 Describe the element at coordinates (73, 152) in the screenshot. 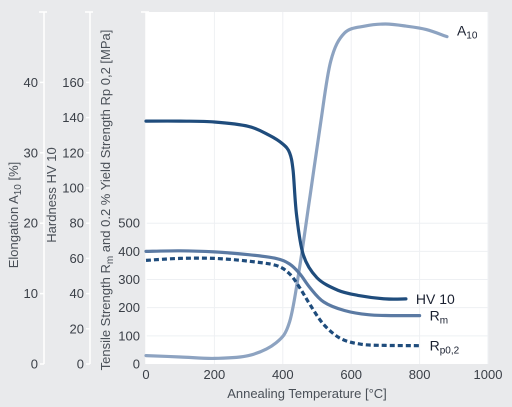

I see `y-tick-label-hard: 120` at that location.